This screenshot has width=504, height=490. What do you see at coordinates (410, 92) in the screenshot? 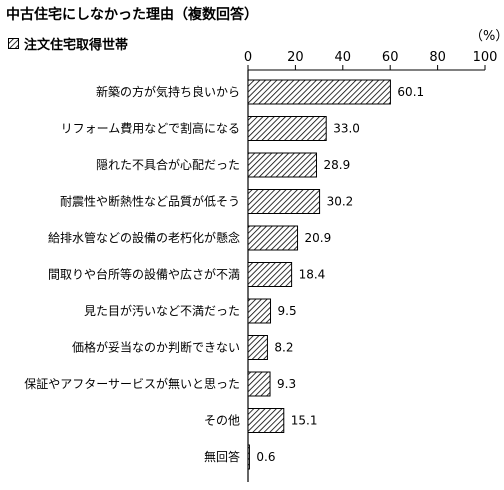
I see `value-label: 60.1` at bounding box center [410, 92].